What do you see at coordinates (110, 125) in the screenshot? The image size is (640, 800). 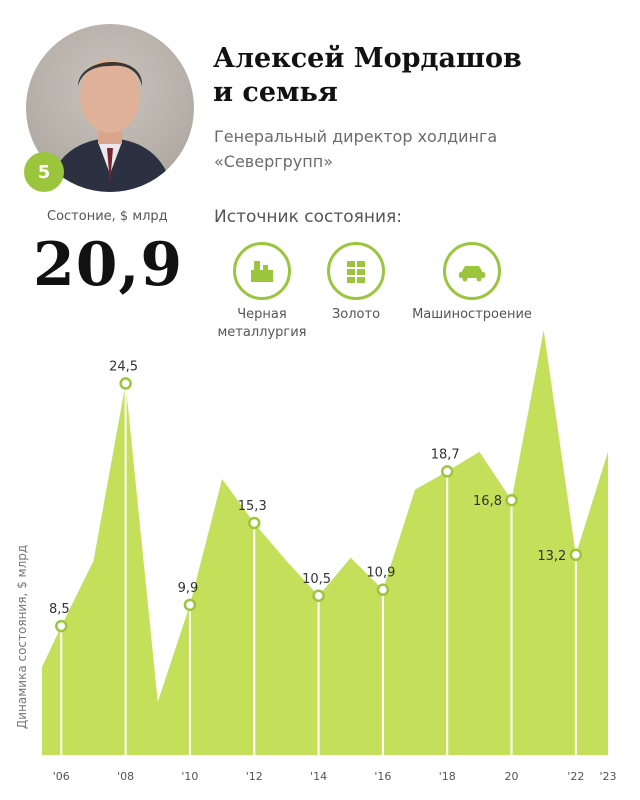 I see `person-silhouette-icon` at bounding box center [110, 125].